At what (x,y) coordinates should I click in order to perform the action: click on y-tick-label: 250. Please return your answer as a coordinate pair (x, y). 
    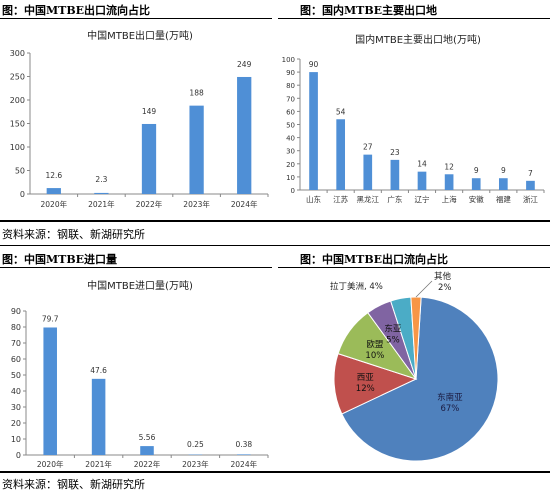
    Looking at the image, I should click on (17, 77).